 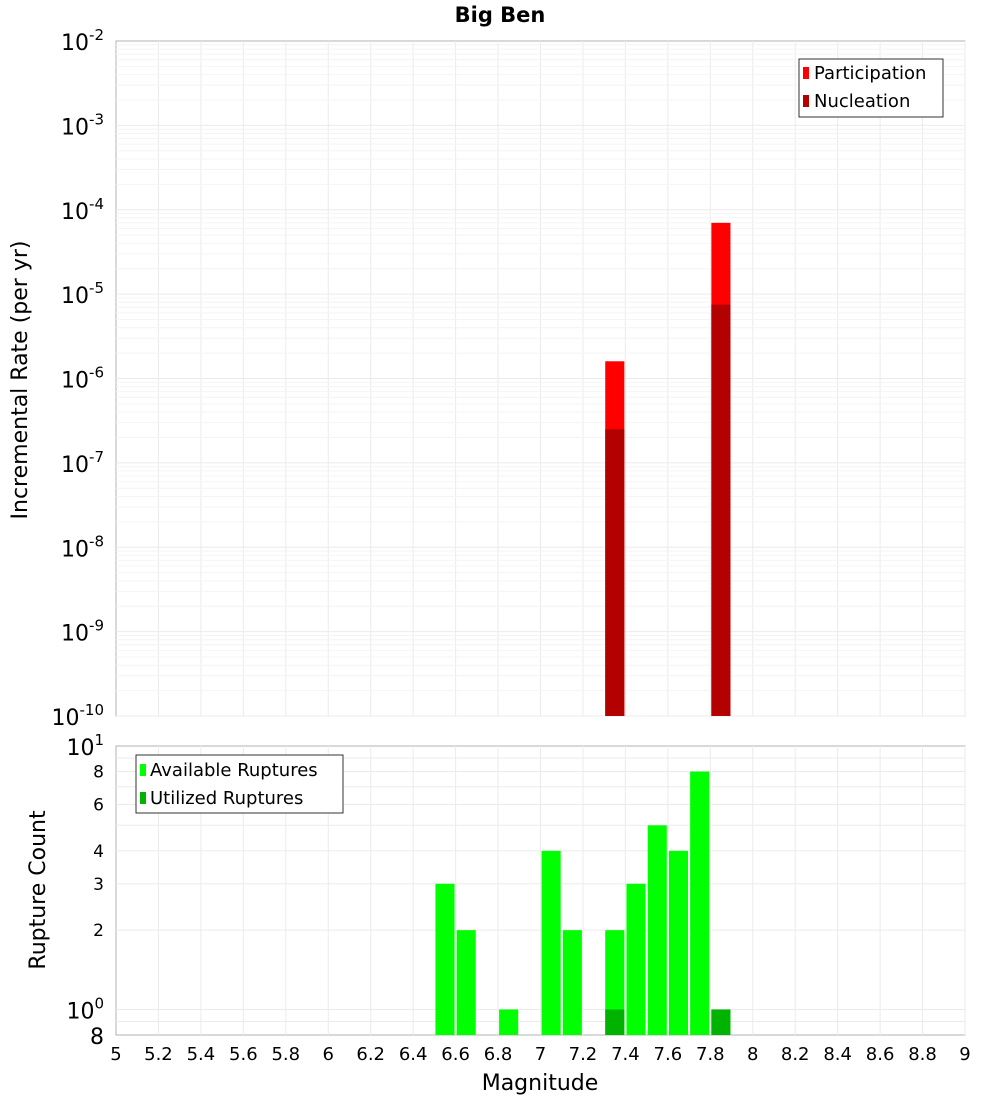 What do you see at coordinates (20, 380) in the screenshot?
I see `rate-y-axis-label: Incremental Rate (per yr)` at bounding box center [20, 380].